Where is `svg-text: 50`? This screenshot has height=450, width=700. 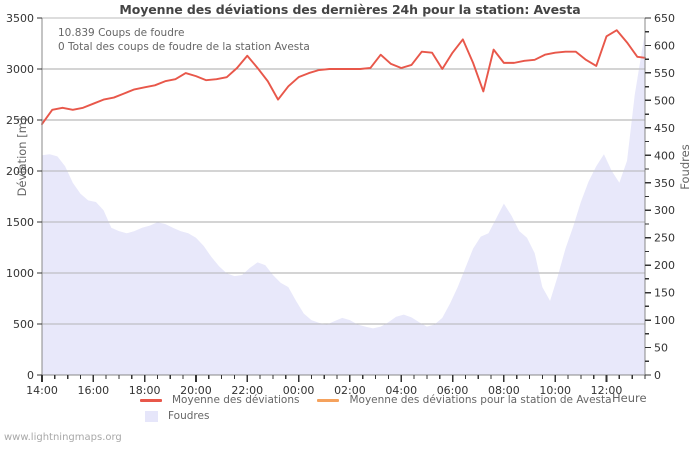 svg-text: 50 is located at coordinates (661, 348).